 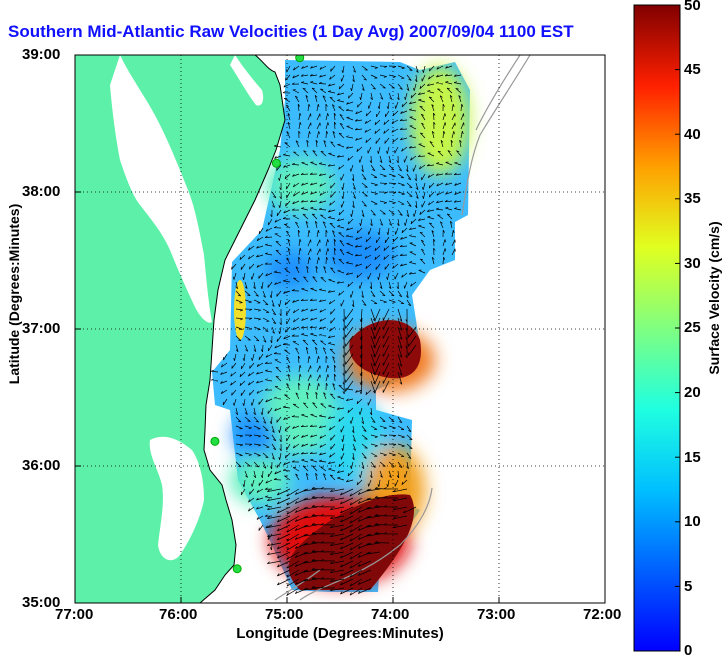 What do you see at coordinates (692, 69) in the screenshot?
I see `colorbar-tick: 45` at bounding box center [692, 69].